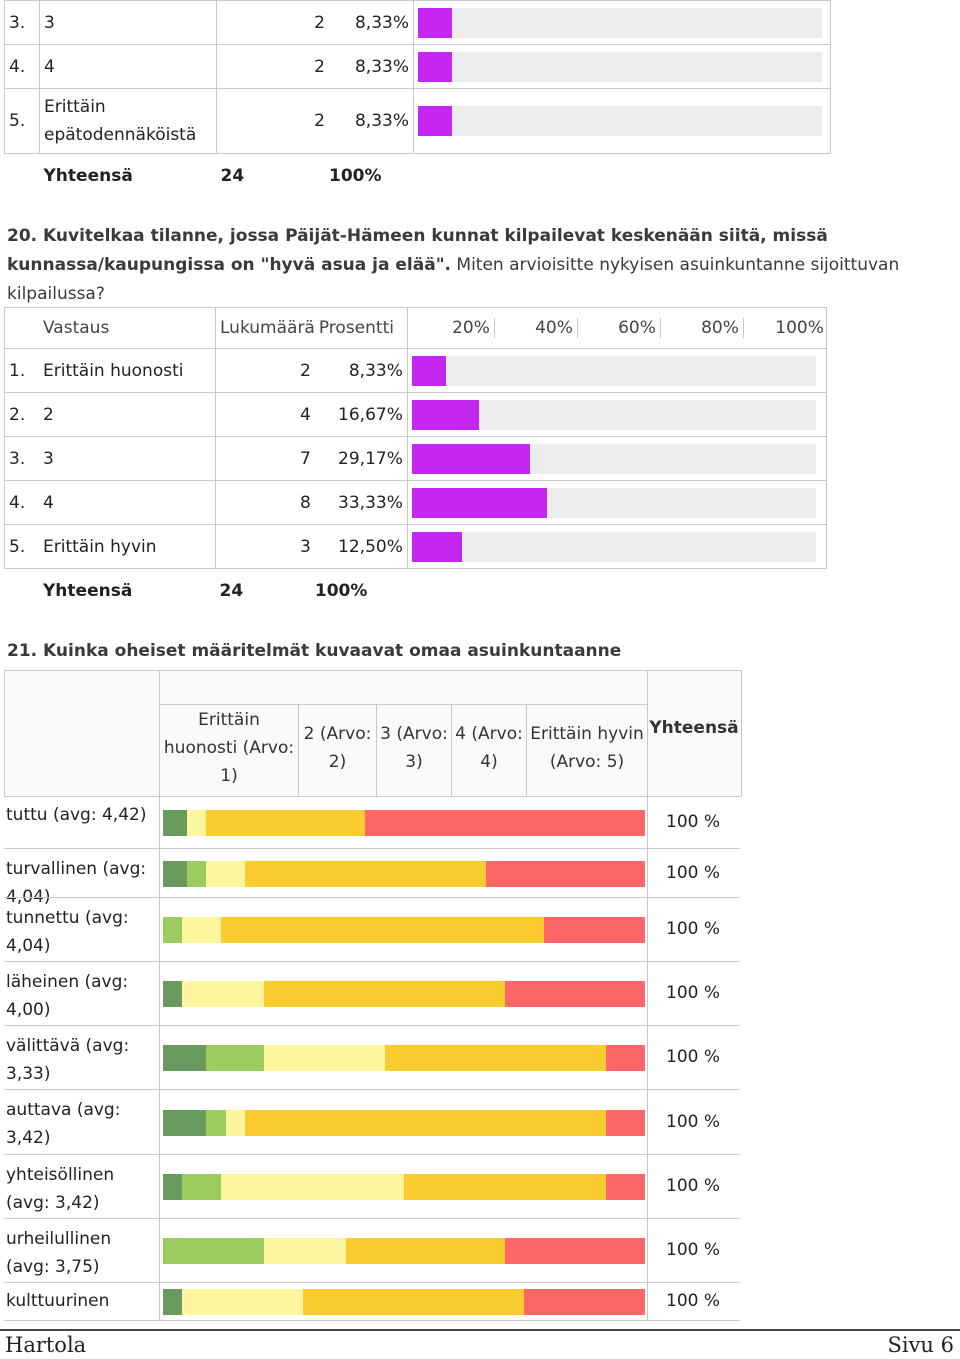 This screenshot has width=960, height=1359. Describe the element at coordinates (264, 414) in the screenshot. I see `answer-count: 4` at that location.